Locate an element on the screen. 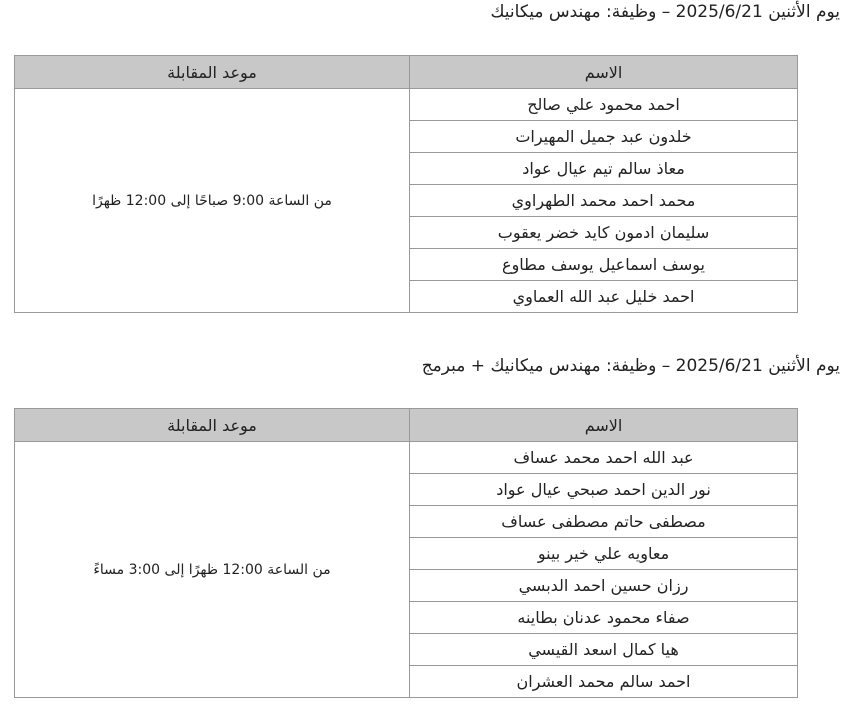 Image resolution: width=850 pixels, height=720 pixels. candidate-name: رزان حسين احمد الدبسي is located at coordinates (603, 585).